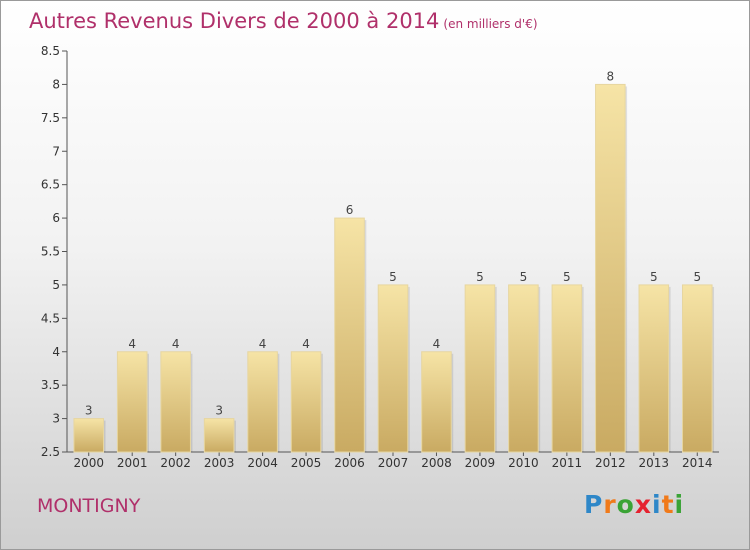 The height and width of the screenshot is (550, 750). Describe the element at coordinates (50, 118) in the screenshot. I see `y-tick-label: 7.5` at that location.